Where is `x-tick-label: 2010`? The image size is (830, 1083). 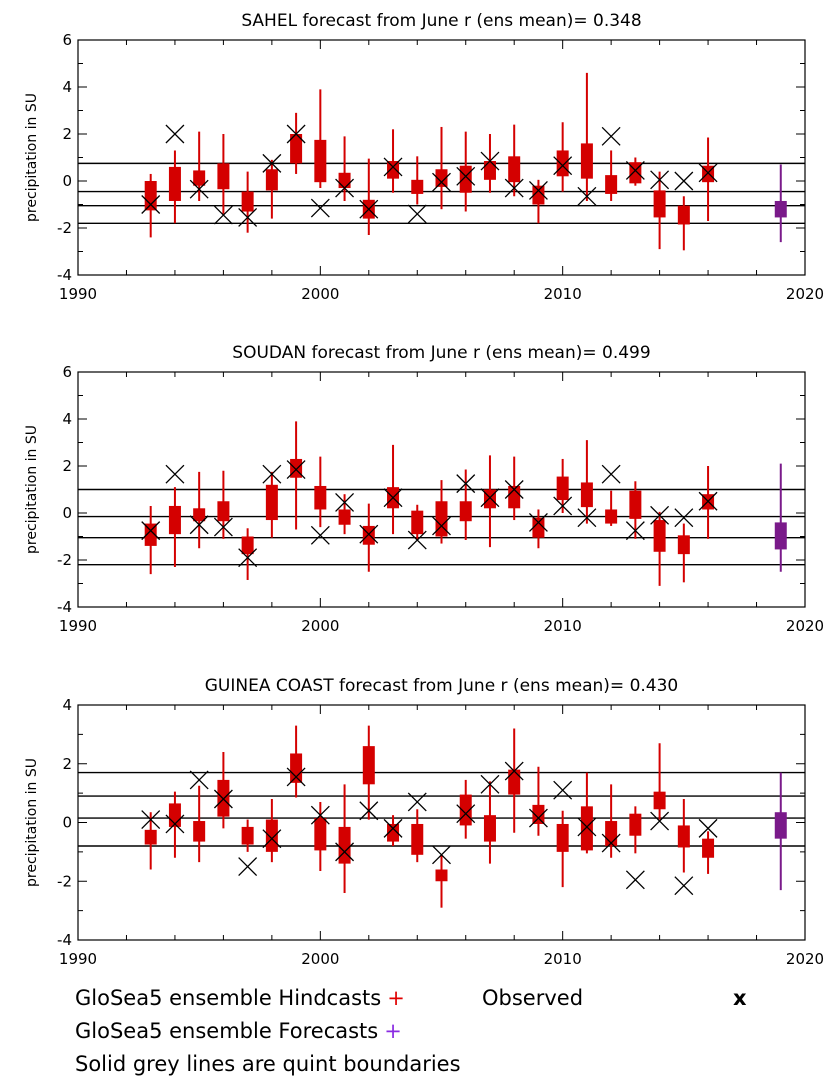 x-tick-label: 2010 is located at coordinates (563, 959).